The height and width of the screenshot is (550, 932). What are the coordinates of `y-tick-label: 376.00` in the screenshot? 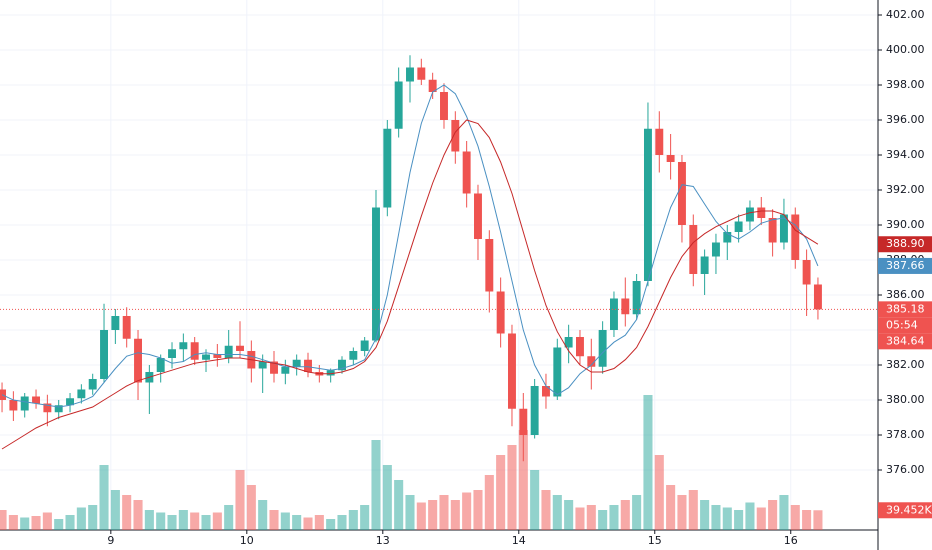 It's located at (905, 469).